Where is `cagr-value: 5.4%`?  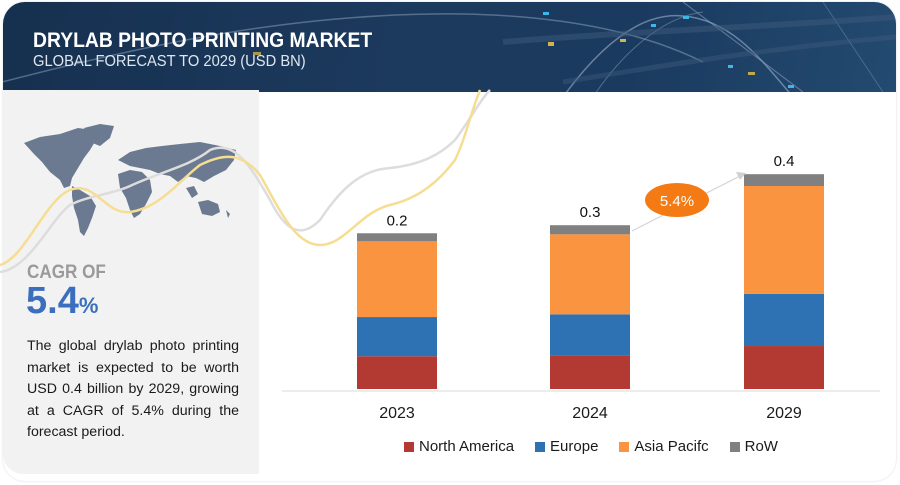 cagr-value: 5.4% is located at coordinates (62, 301).